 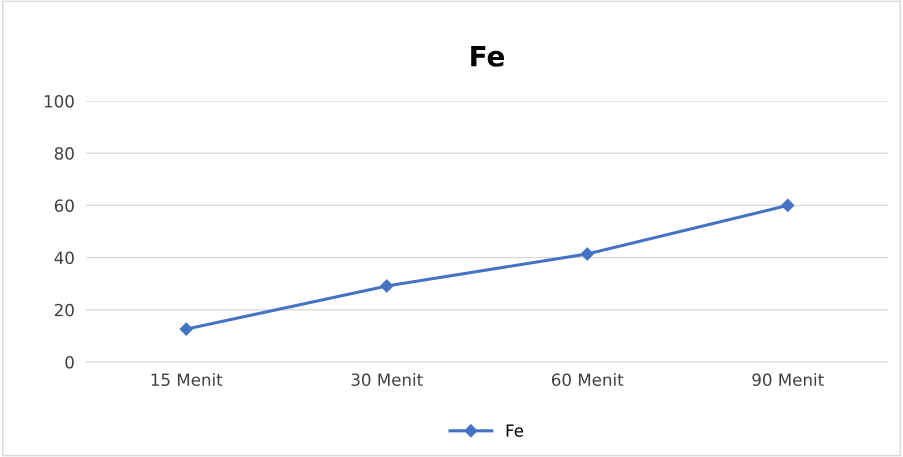 What do you see at coordinates (515, 430) in the screenshot?
I see `legend-label: Fe` at bounding box center [515, 430].